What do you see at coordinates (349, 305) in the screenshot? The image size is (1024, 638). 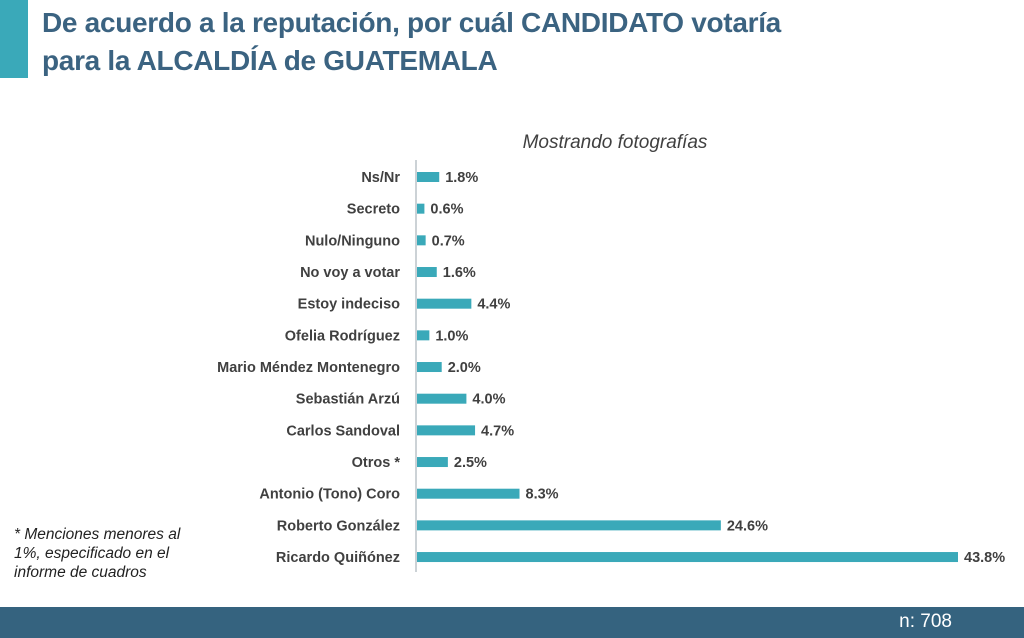 I see `category-label: Estoy indeciso` at bounding box center [349, 305].